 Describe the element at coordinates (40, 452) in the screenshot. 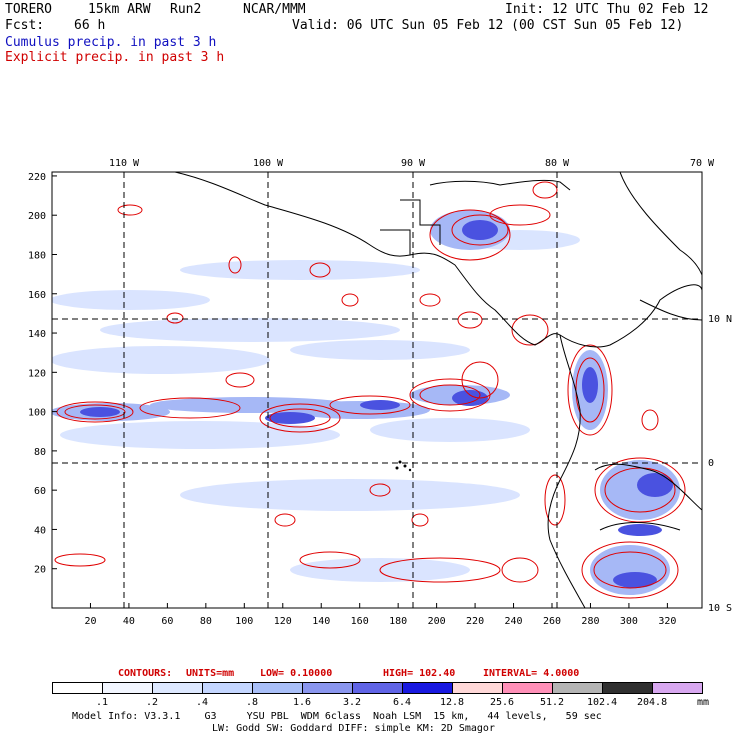

I see `y-tick-label: 80` at that location.